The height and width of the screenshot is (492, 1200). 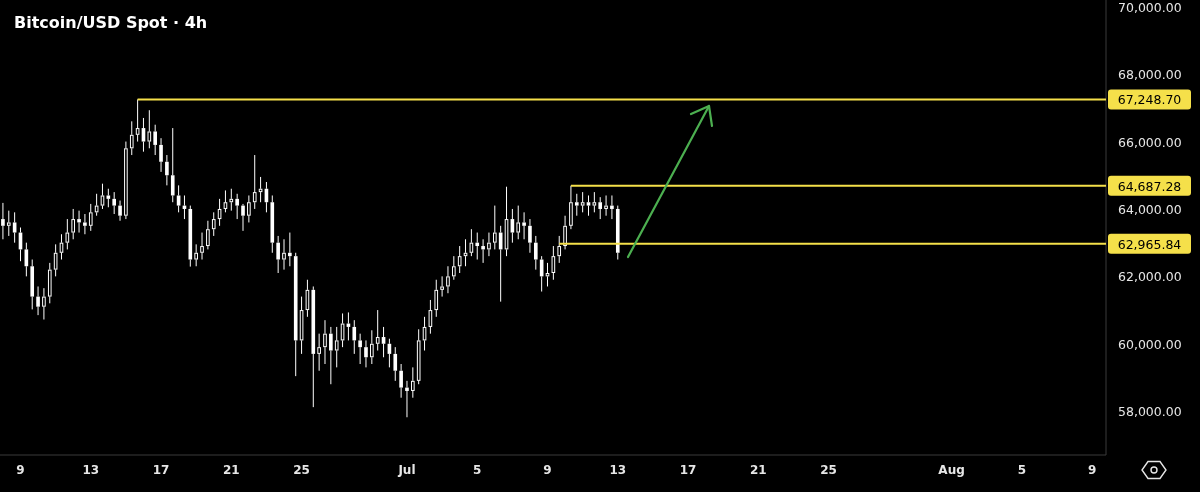 What do you see at coordinates (1150, 344) in the screenshot?
I see `y-tick-label: 60,000.00` at bounding box center [1150, 344].